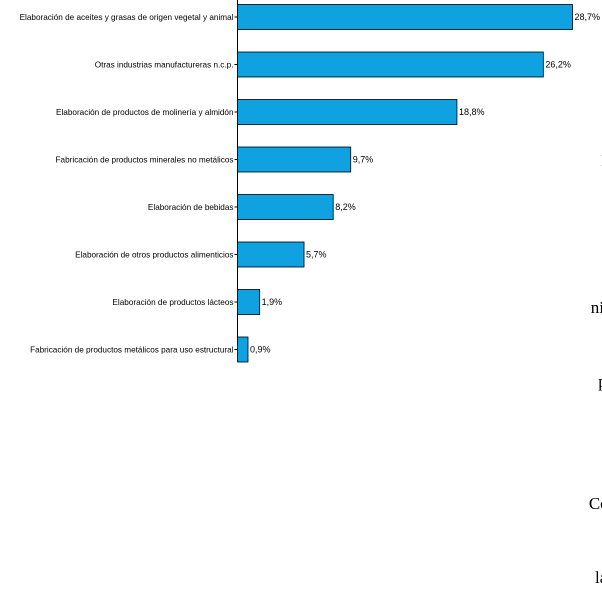  Describe the element at coordinates (581, 235) in the screenshot. I see `side-text-line: ra` at that location.